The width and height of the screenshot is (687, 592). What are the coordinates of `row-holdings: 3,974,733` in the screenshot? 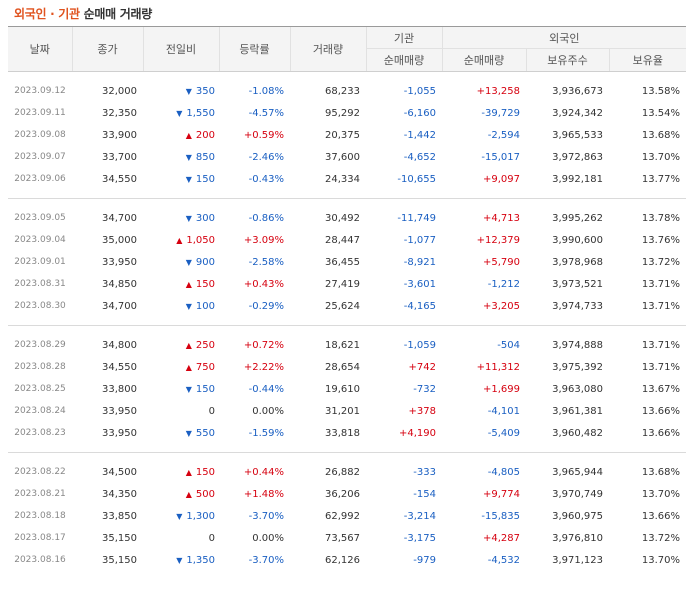 It's located at (577, 306).